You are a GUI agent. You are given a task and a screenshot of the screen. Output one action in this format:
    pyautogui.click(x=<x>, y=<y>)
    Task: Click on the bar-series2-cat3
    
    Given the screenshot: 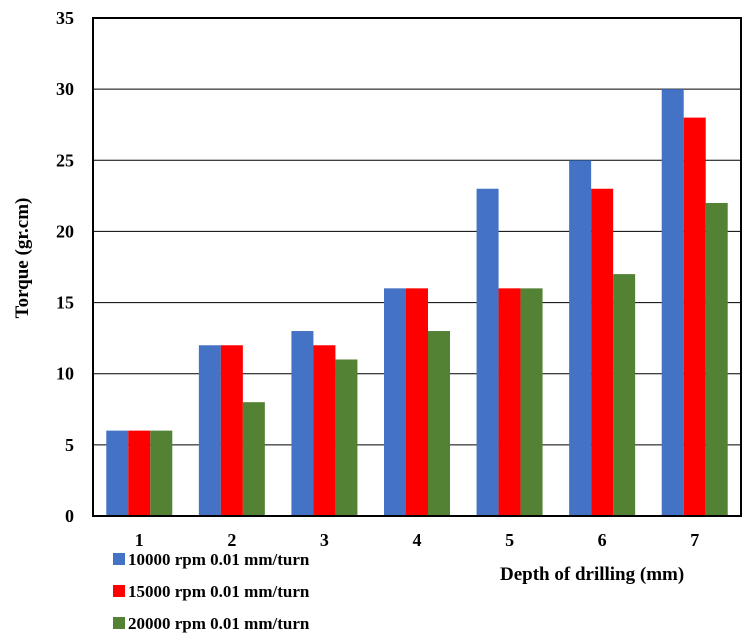 What is the action you would take?
    pyautogui.click(x=324, y=430)
    